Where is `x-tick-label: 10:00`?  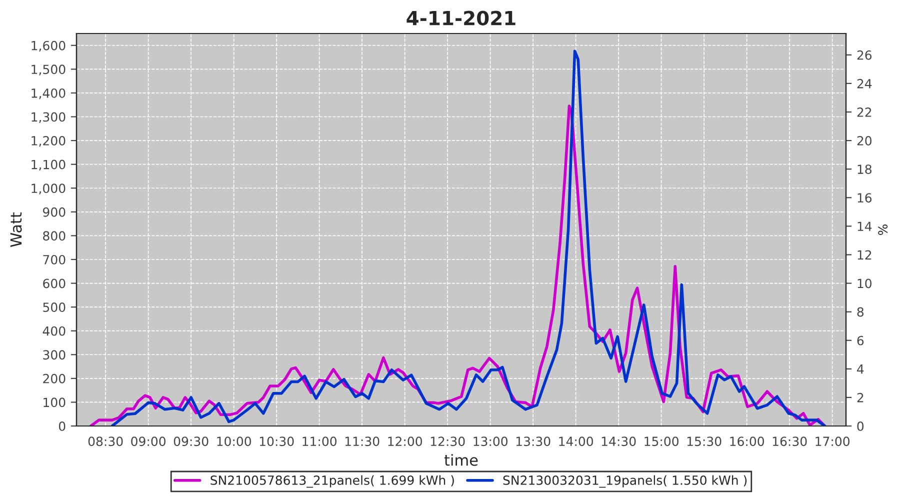
x-tick-label: 10:00 is located at coordinates (234, 441).